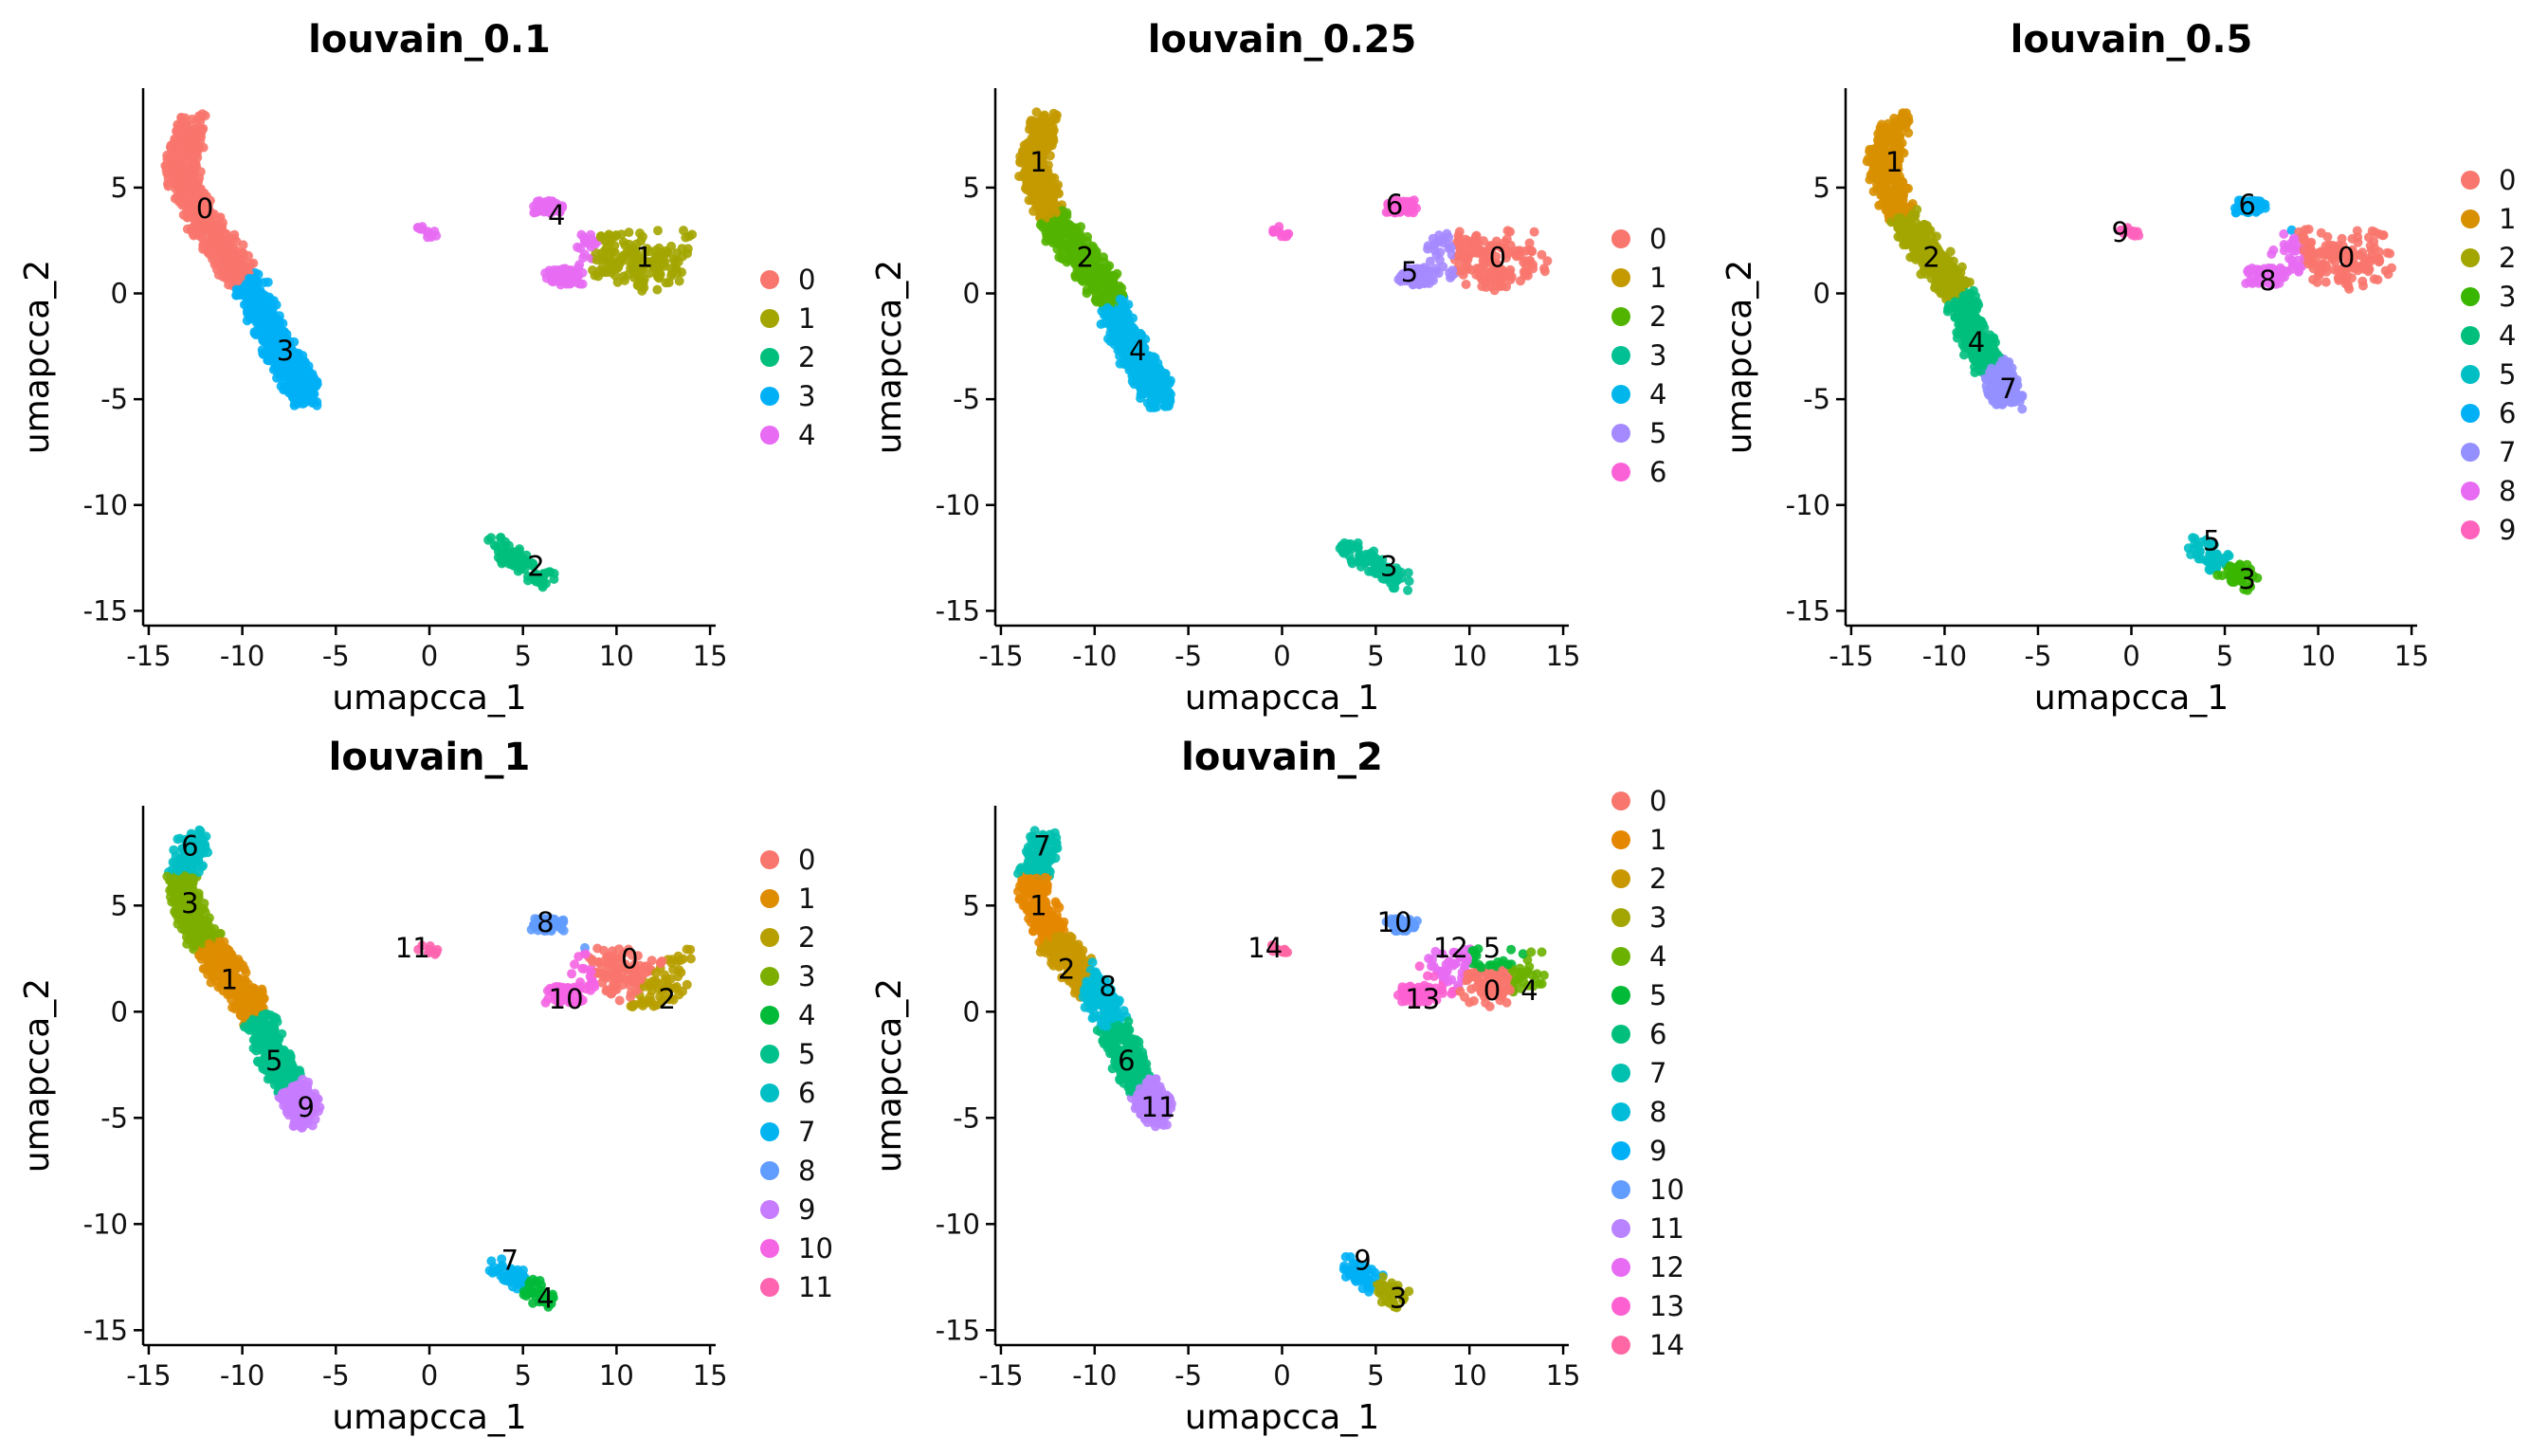  What do you see at coordinates (1563, 656) in the screenshot?
I see `x-tick-label: 15` at bounding box center [1563, 656].